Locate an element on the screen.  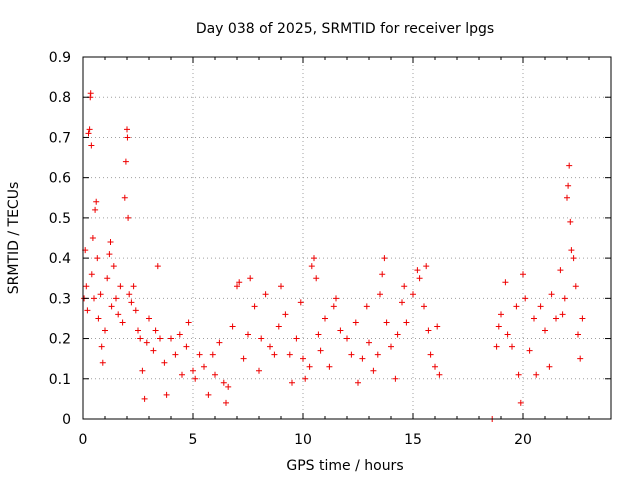
x-tick-label: 5 is located at coordinates (193, 440).